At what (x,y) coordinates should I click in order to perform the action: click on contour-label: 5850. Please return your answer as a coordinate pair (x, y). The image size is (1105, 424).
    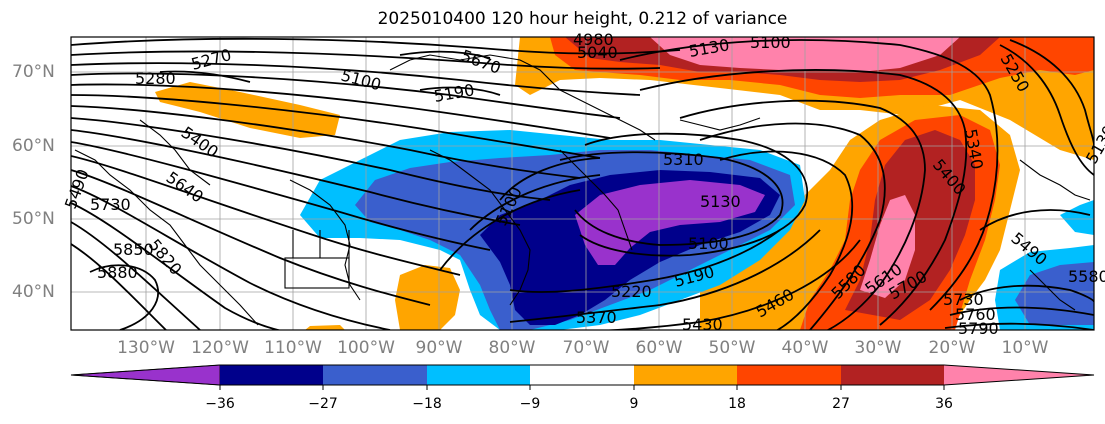
    Looking at the image, I should click on (133, 249).